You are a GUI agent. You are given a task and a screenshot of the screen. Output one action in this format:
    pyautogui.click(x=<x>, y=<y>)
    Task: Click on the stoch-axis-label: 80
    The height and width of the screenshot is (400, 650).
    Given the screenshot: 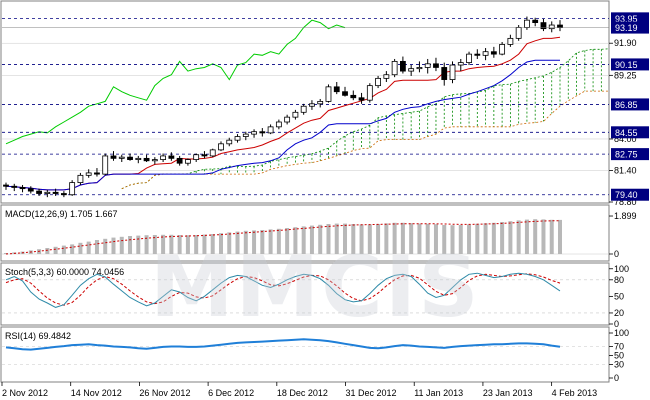 What is the action you would take?
    pyautogui.click(x=619, y=280)
    